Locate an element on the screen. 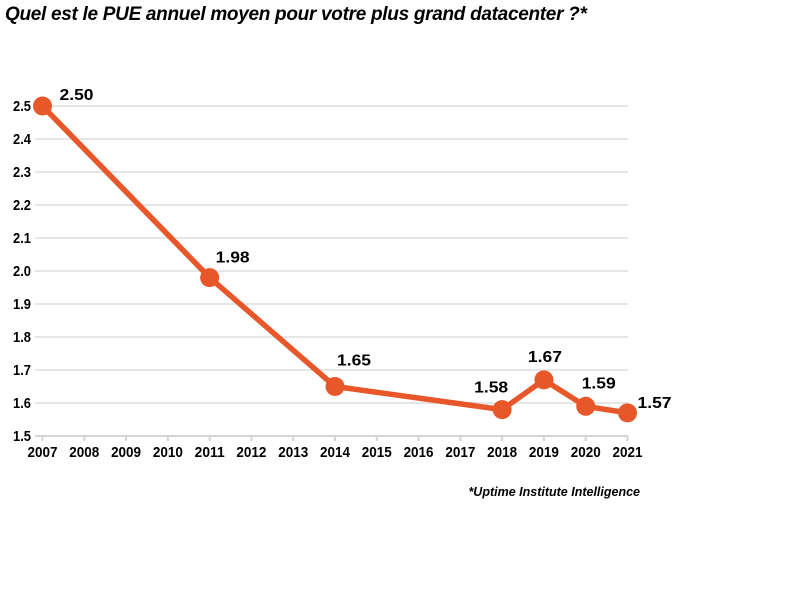  y-tick-label: 1.8 is located at coordinates (22, 337).